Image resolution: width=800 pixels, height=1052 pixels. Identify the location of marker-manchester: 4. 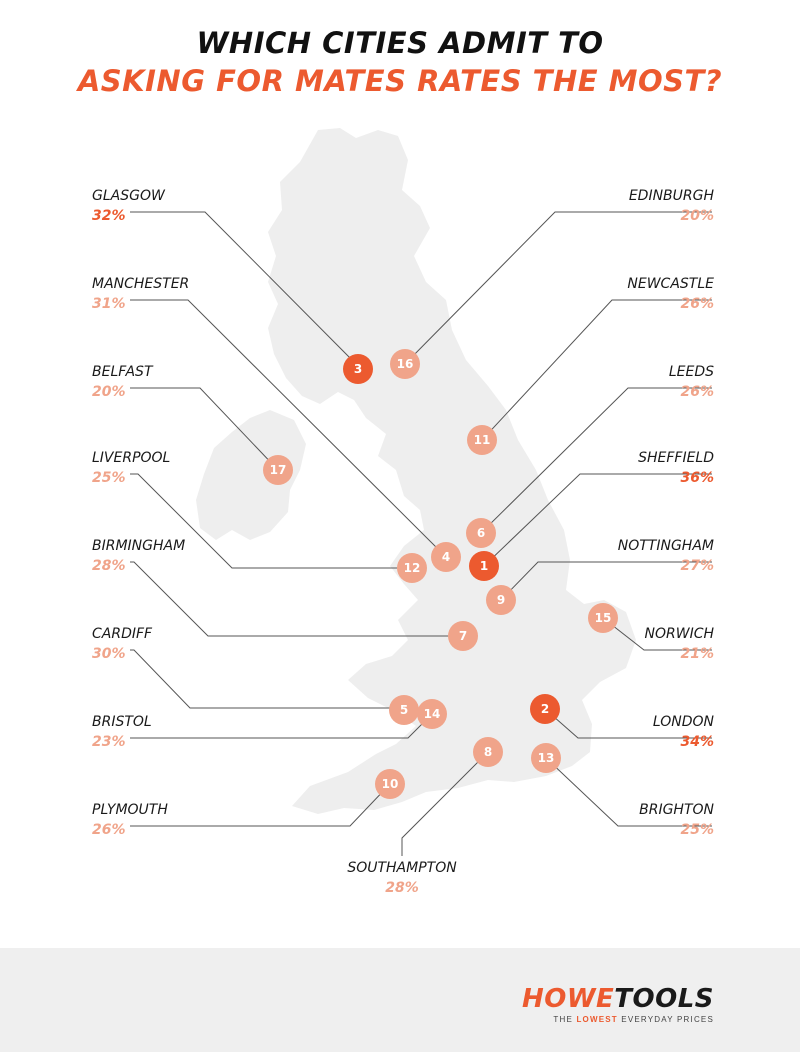
(446, 557).